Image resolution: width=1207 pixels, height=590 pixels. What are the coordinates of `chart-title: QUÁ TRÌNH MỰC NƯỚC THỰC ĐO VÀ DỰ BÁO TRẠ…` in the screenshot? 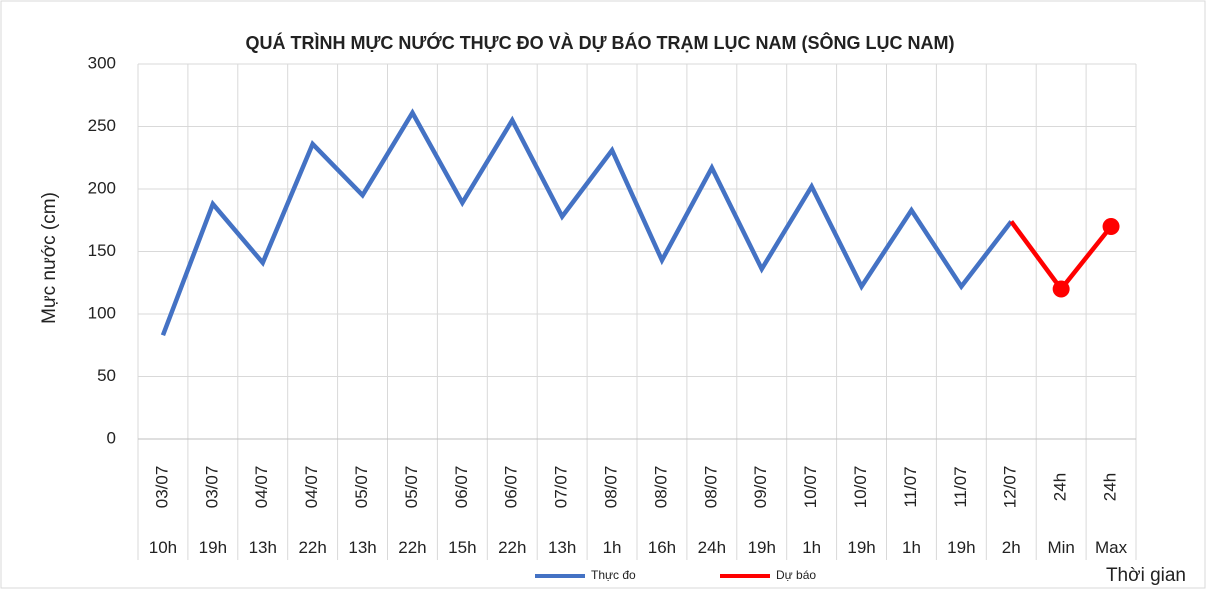 It's located at (599, 42).